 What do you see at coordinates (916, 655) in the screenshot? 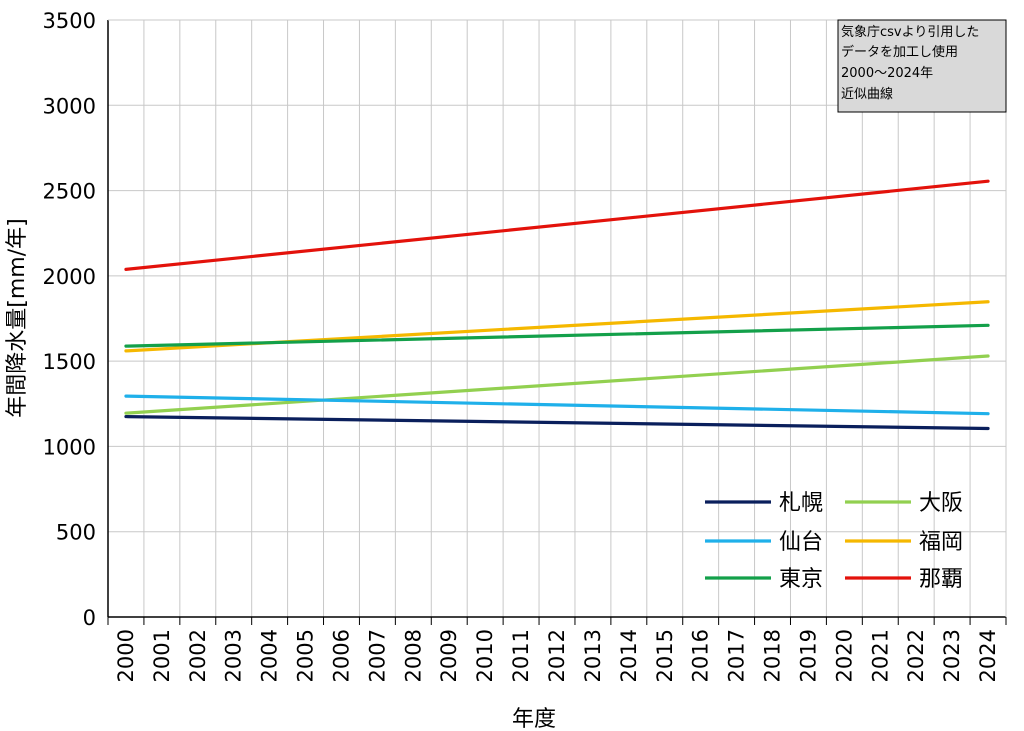
I see `x-tick-label: 2022` at bounding box center [916, 655].